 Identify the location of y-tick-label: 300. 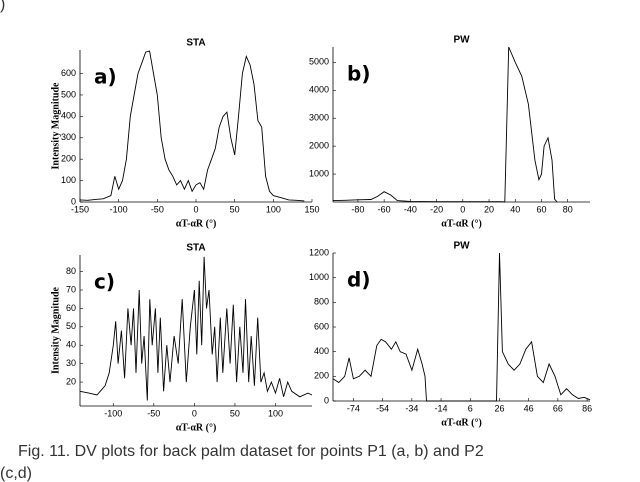
(68, 137).